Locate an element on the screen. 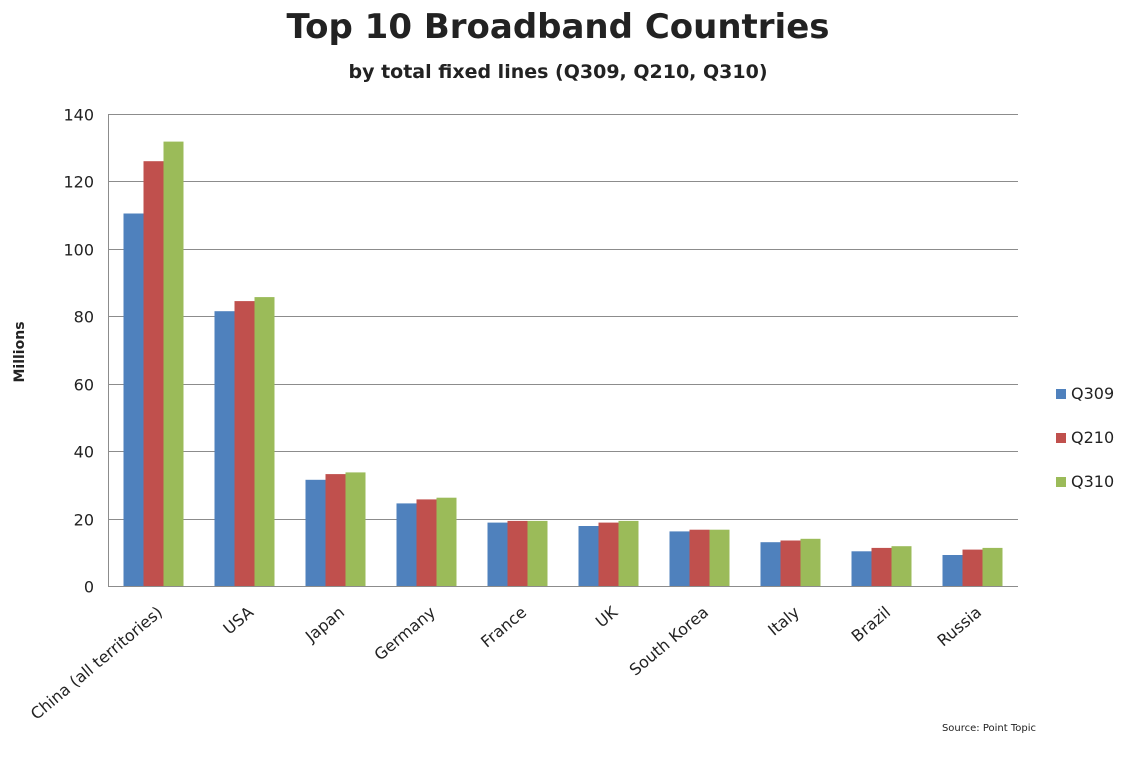 The image size is (1132, 769). x-tick-label: Germany is located at coordinates (405, 634).